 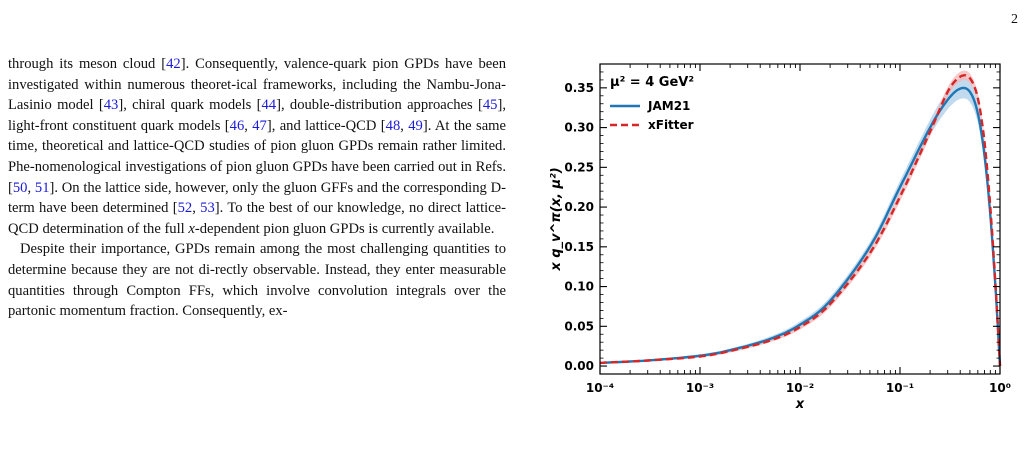 What do you see at coordinates (579, 88) in the screenshot?
I see `y-tick-label: 0.35` at bounding box center [579, 88].